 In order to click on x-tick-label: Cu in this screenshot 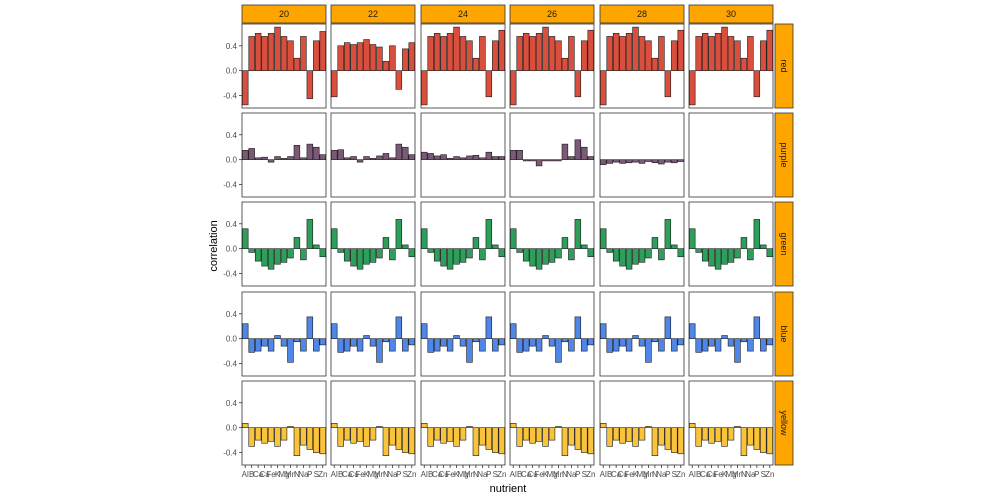, I will do `click(532, 474)`.